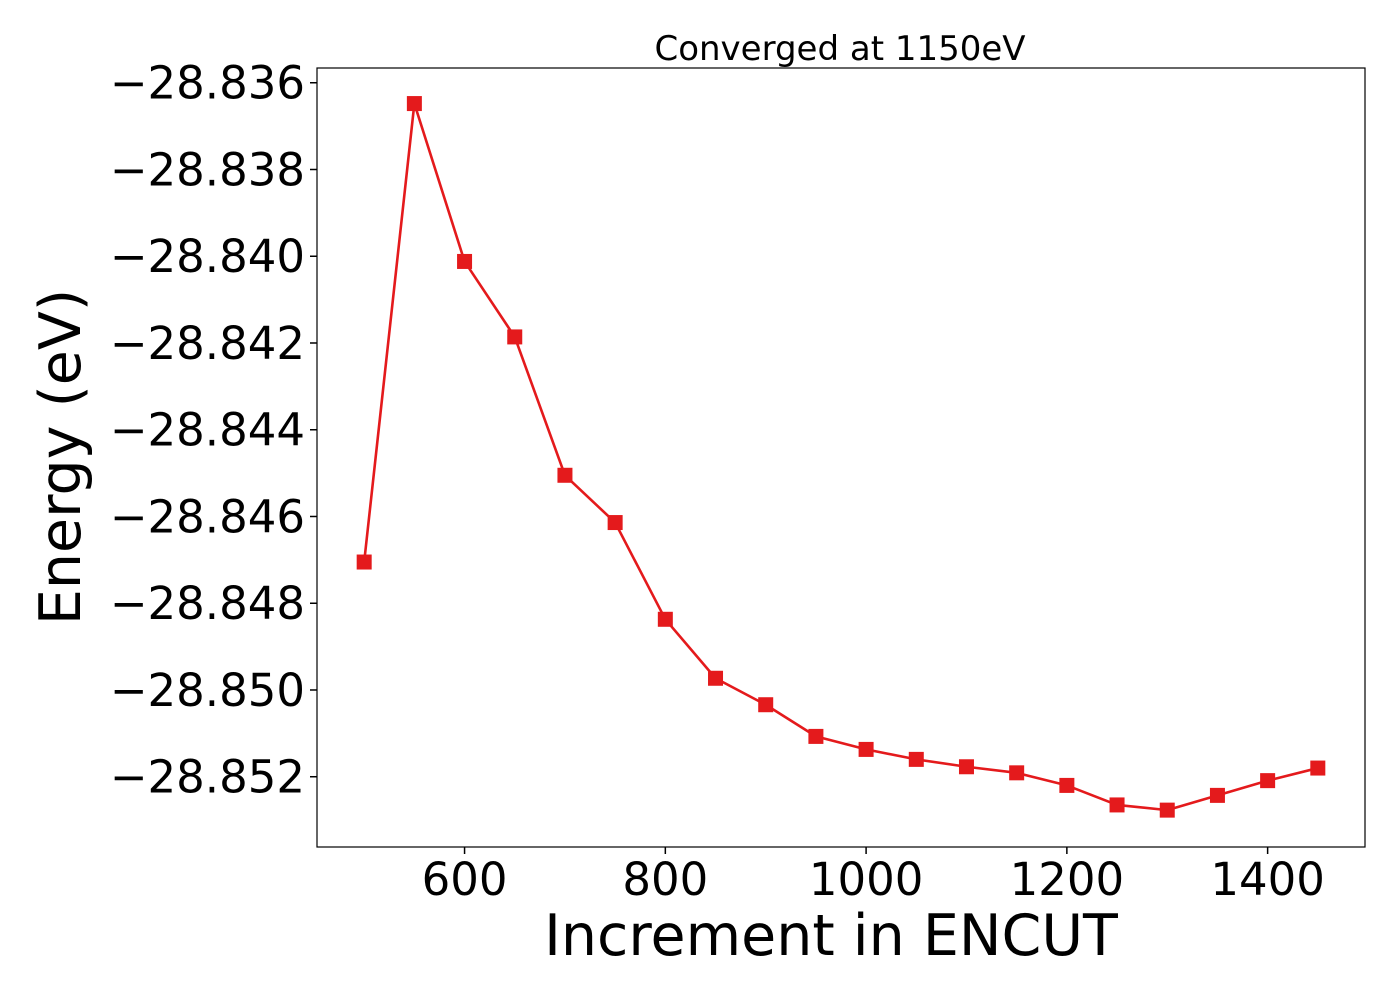  Describe the element at coordinates (1267, 879) in the screenshot. I see `x-tick-label: 1400` at that location.